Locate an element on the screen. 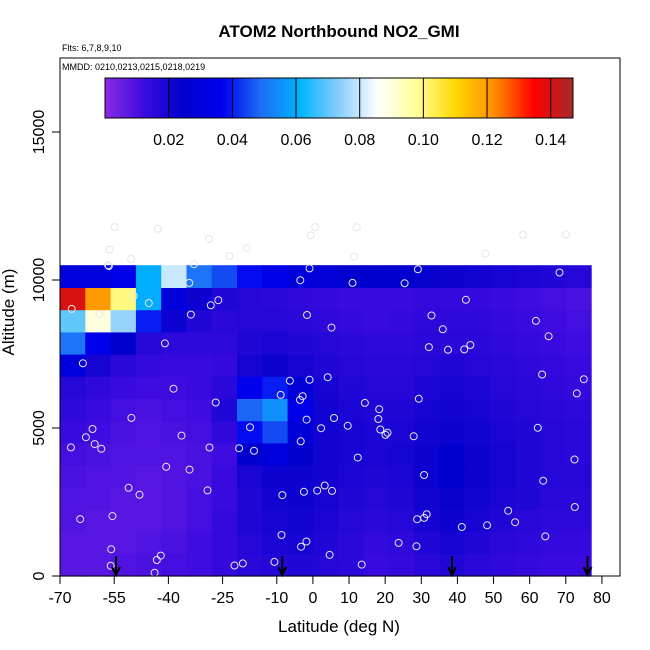 The height and width of the screenshot is (650, 650). x-tick-label: -40 is located at coordinates (168, 598).